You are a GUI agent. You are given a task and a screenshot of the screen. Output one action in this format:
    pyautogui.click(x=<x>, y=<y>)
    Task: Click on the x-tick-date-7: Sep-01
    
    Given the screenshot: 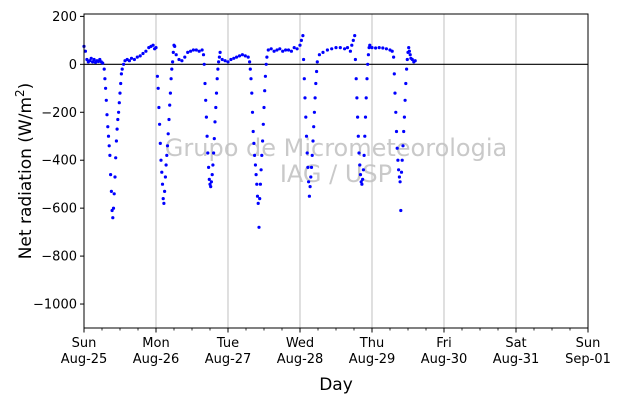 What is the action you would take?
    pyautogui.click(x=588, y=359)
    